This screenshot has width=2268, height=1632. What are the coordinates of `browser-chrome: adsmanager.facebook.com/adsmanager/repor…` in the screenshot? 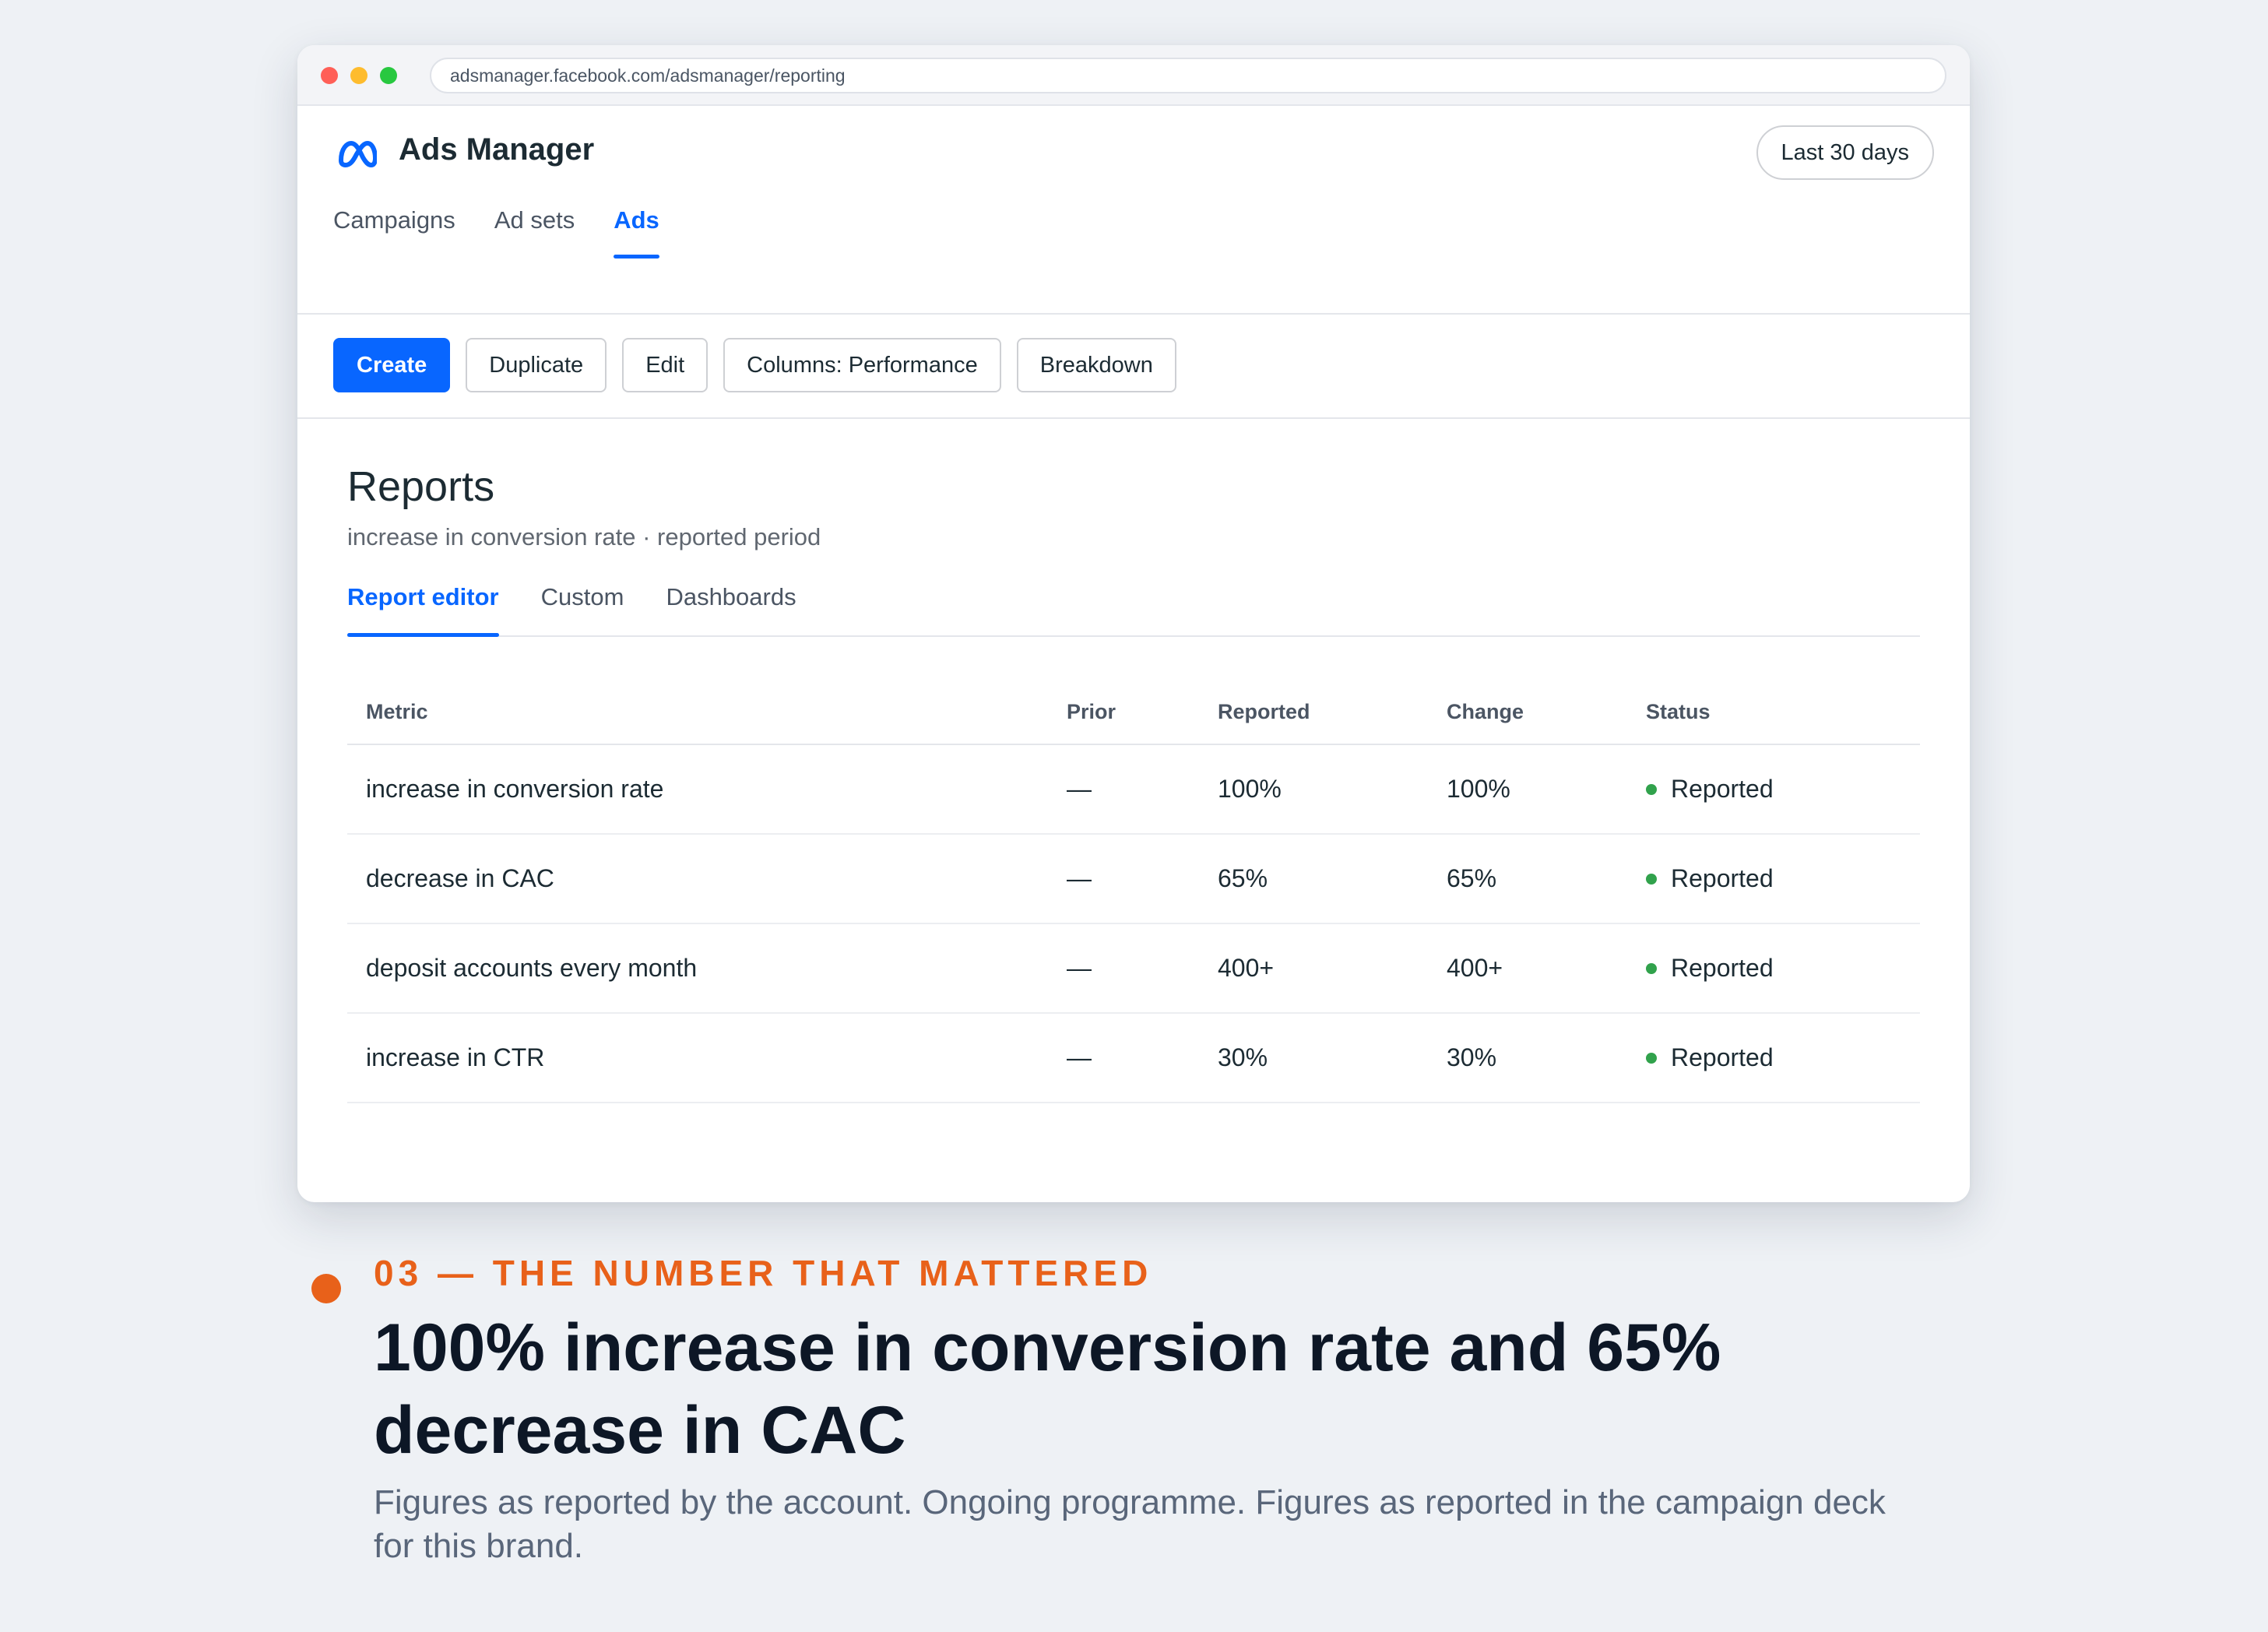 It's located at (1133, 75).